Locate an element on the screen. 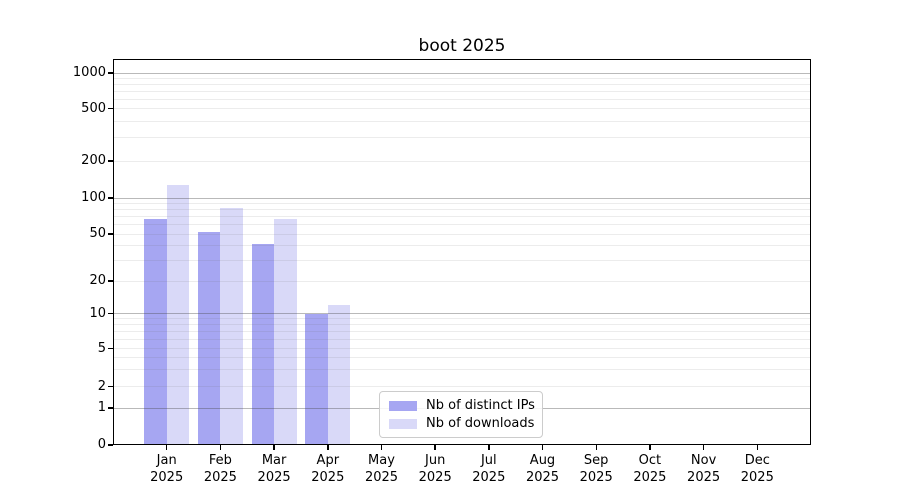 The height and width of the screenshot is (500, 900). x-tick-month: Mar is located at coordinates (274, 460).